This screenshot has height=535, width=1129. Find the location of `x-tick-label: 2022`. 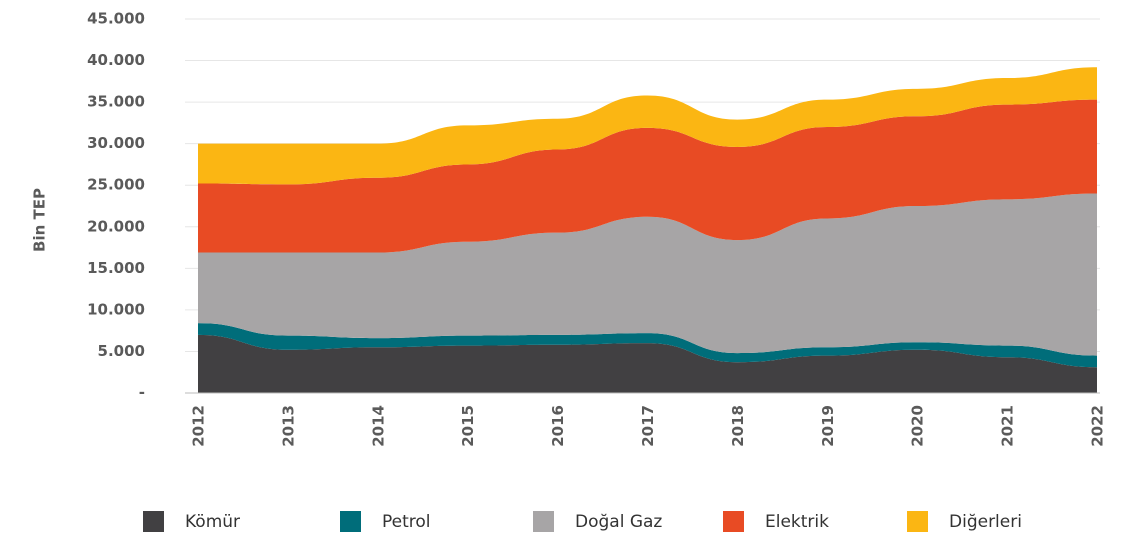

x-tick-label: 2022 is located at coordinates (1098, 426).